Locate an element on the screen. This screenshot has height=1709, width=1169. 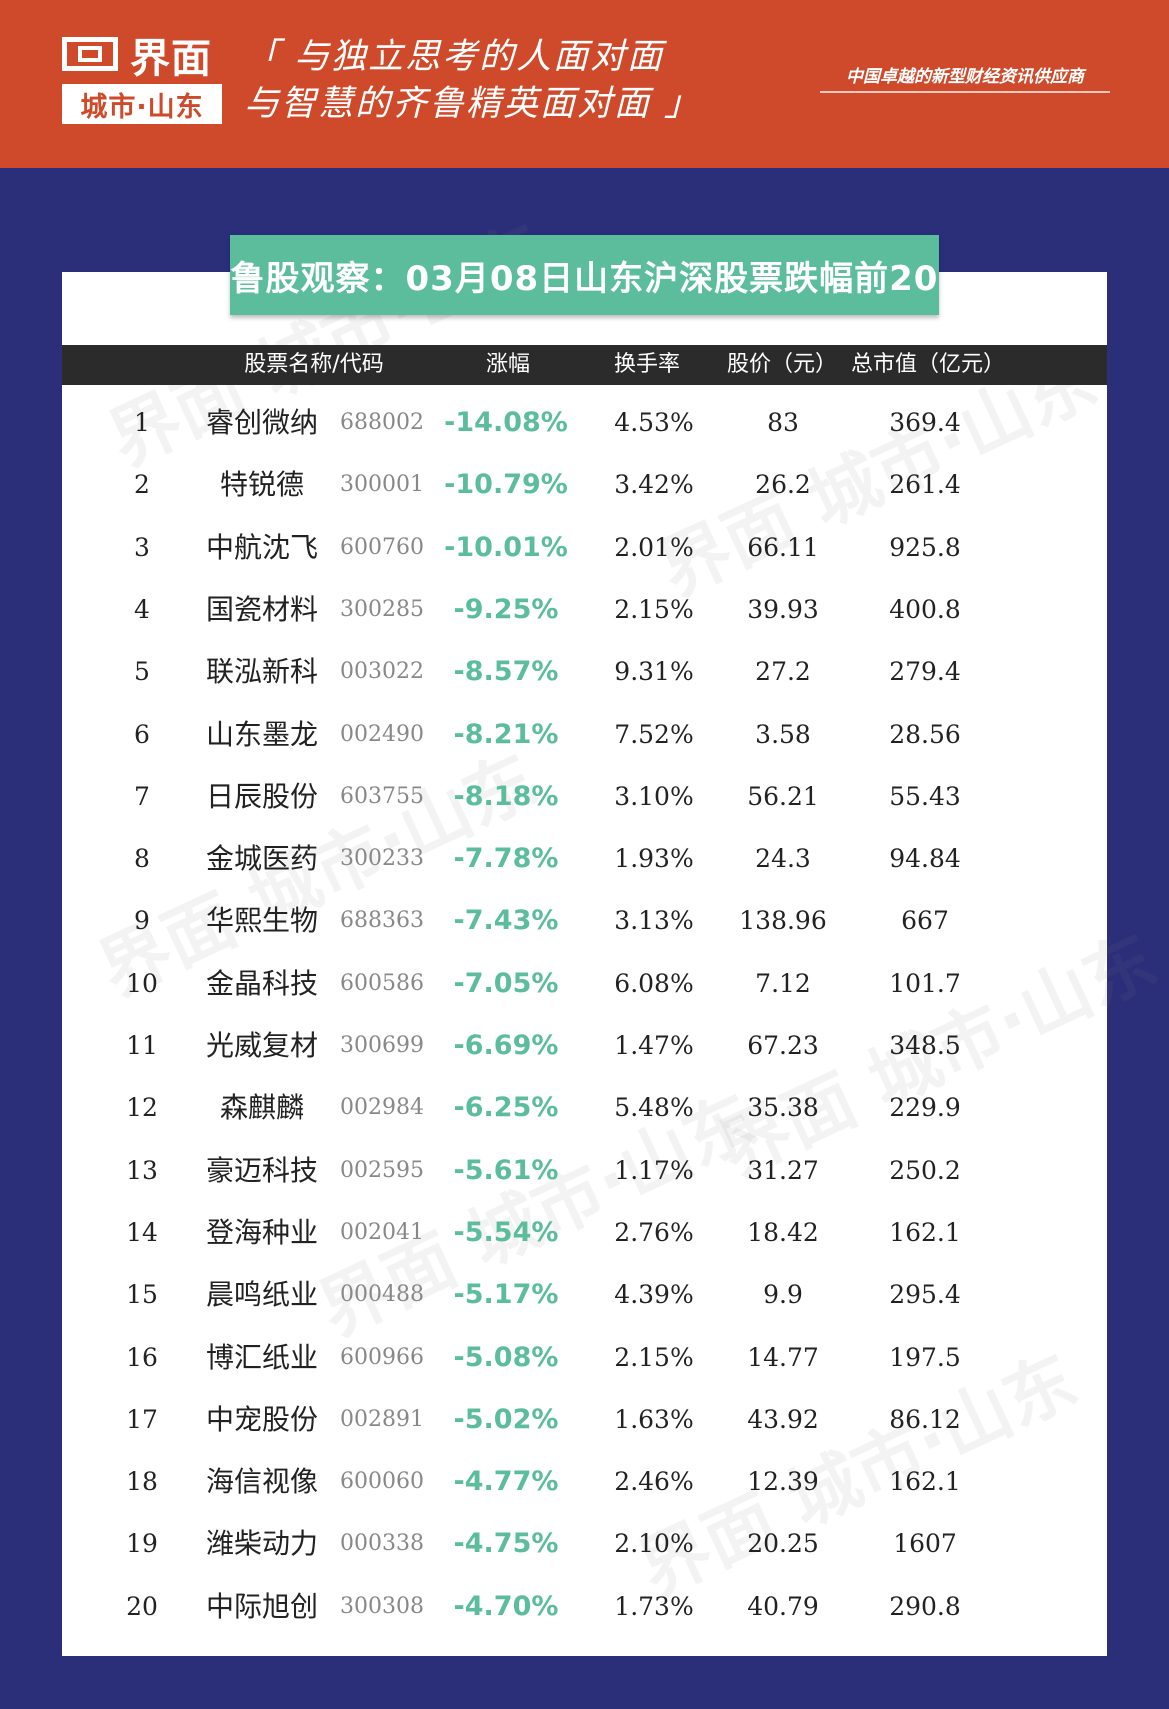
brand-logo: 界面 城市·山东 is located at coordinates (142, 77).